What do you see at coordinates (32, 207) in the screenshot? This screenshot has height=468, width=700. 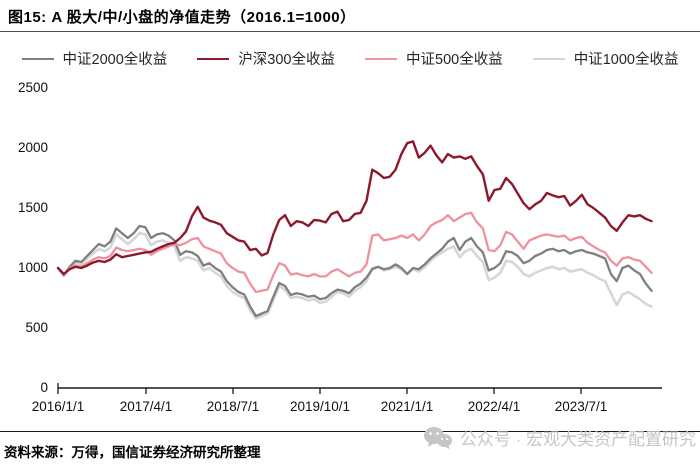 I see `y-tick-1500: 1500` at bounding box center [32, 207].